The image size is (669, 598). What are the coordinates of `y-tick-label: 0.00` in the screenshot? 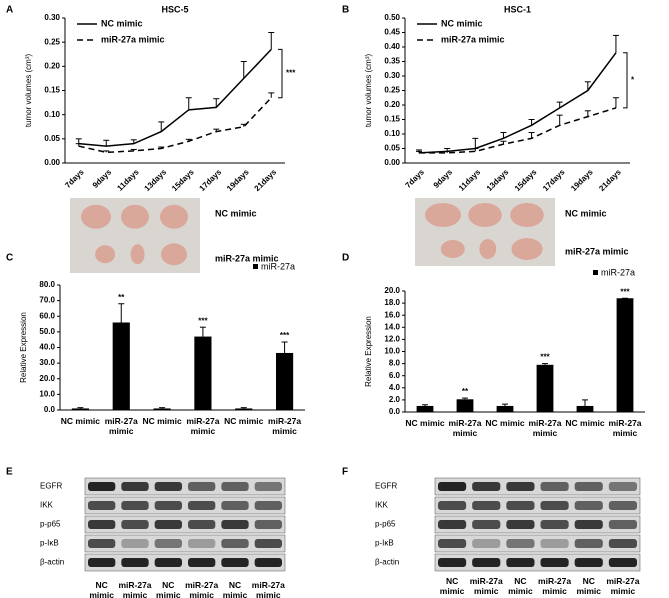 It's located at (52, 162).